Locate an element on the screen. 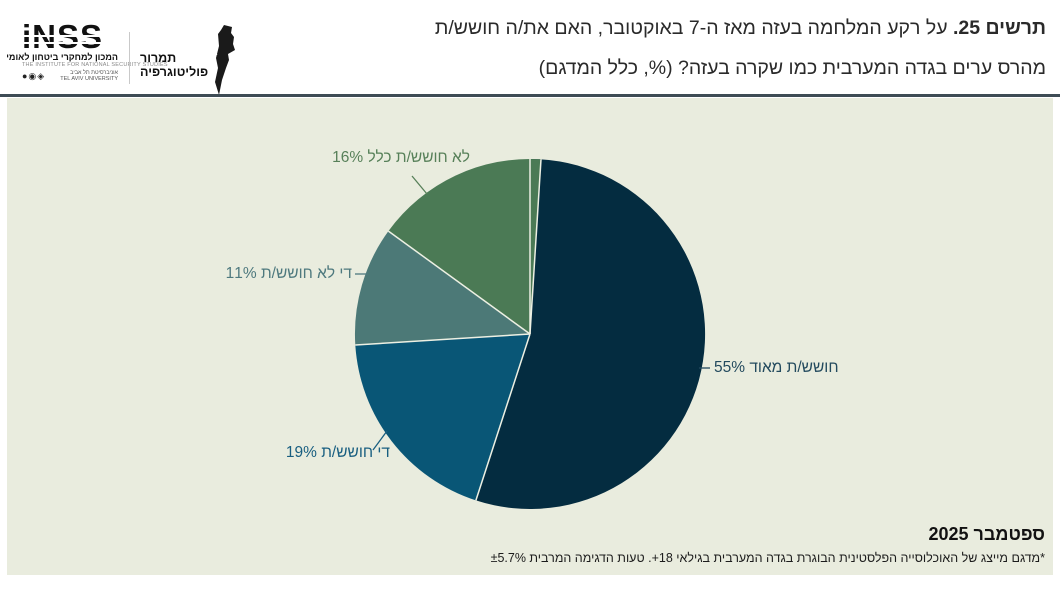  partner-badges-icon: ●◉◈ is located at coordinates (34, 75).